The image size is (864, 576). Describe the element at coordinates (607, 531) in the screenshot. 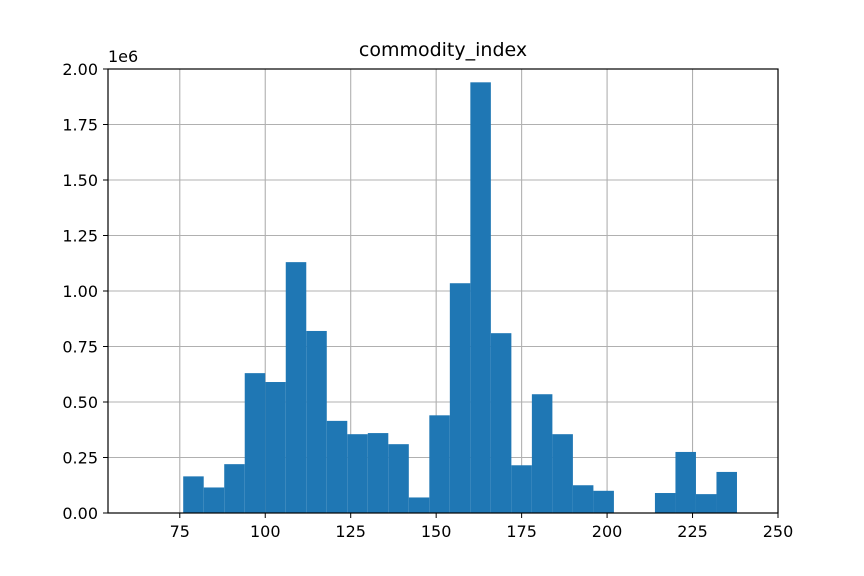

I see `x-tick-label: 200` at that location.